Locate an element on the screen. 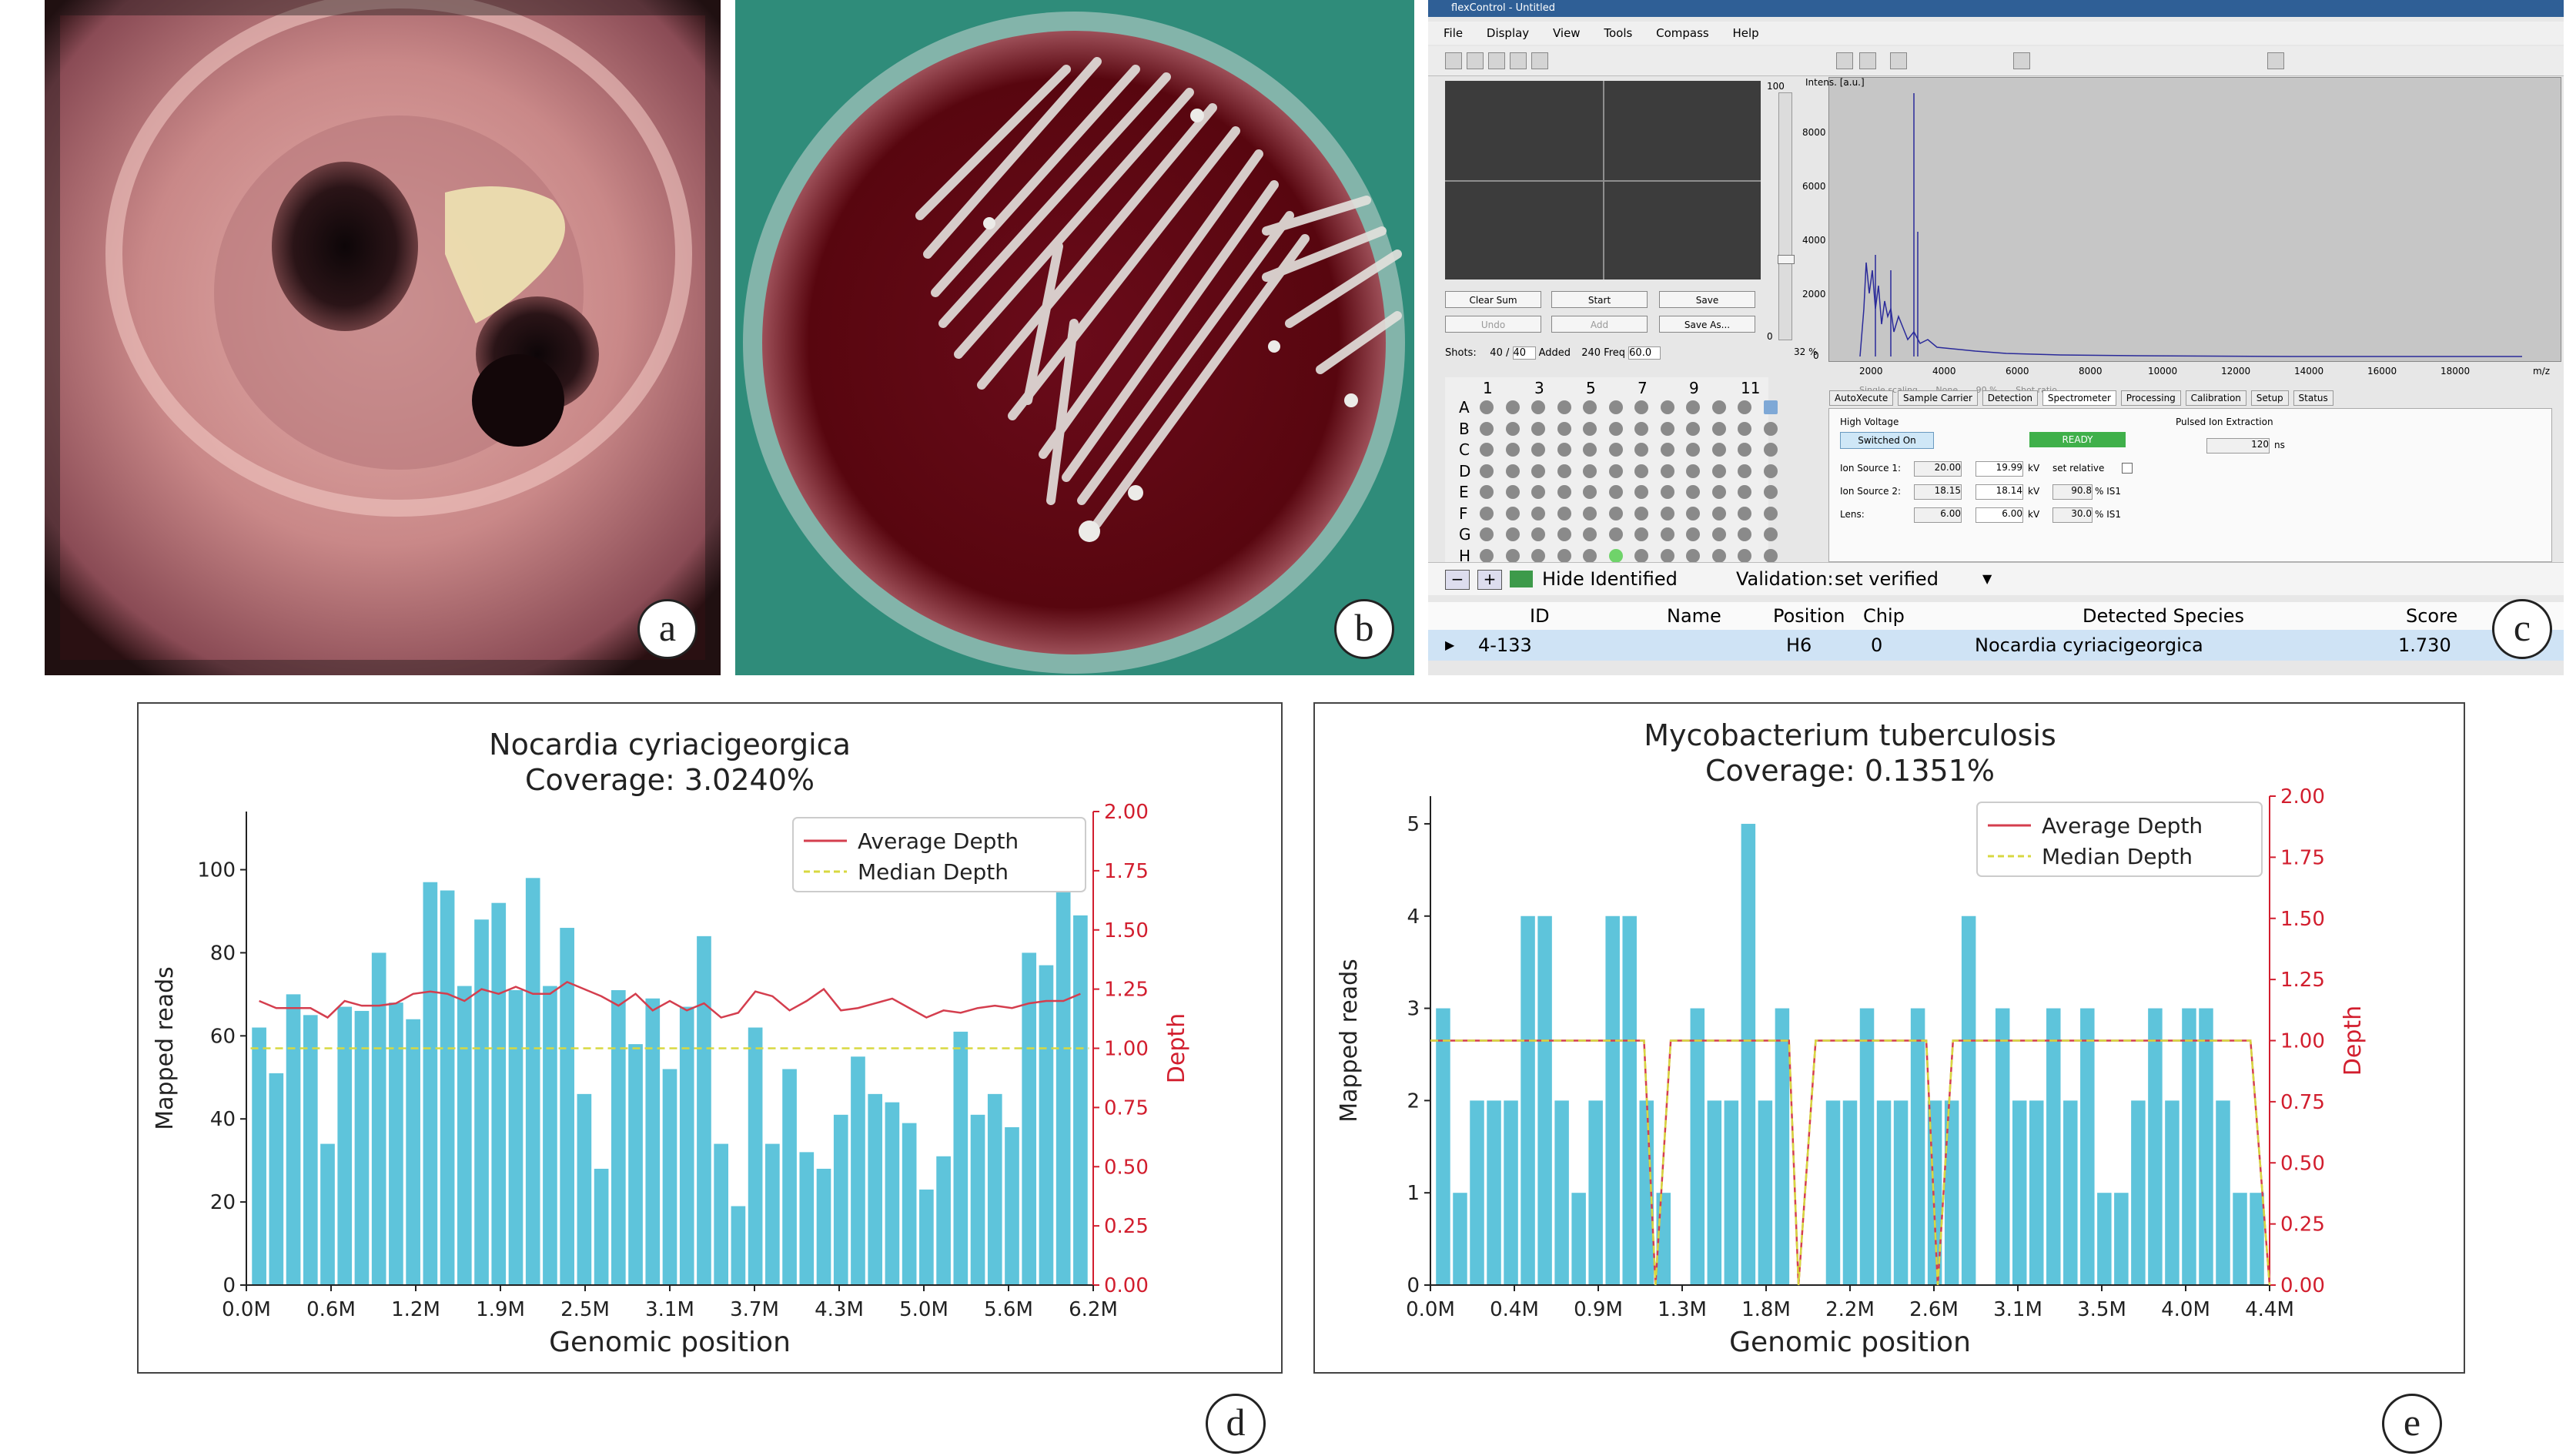  toolbar-open-icon is located at coordinates (1453, 60).